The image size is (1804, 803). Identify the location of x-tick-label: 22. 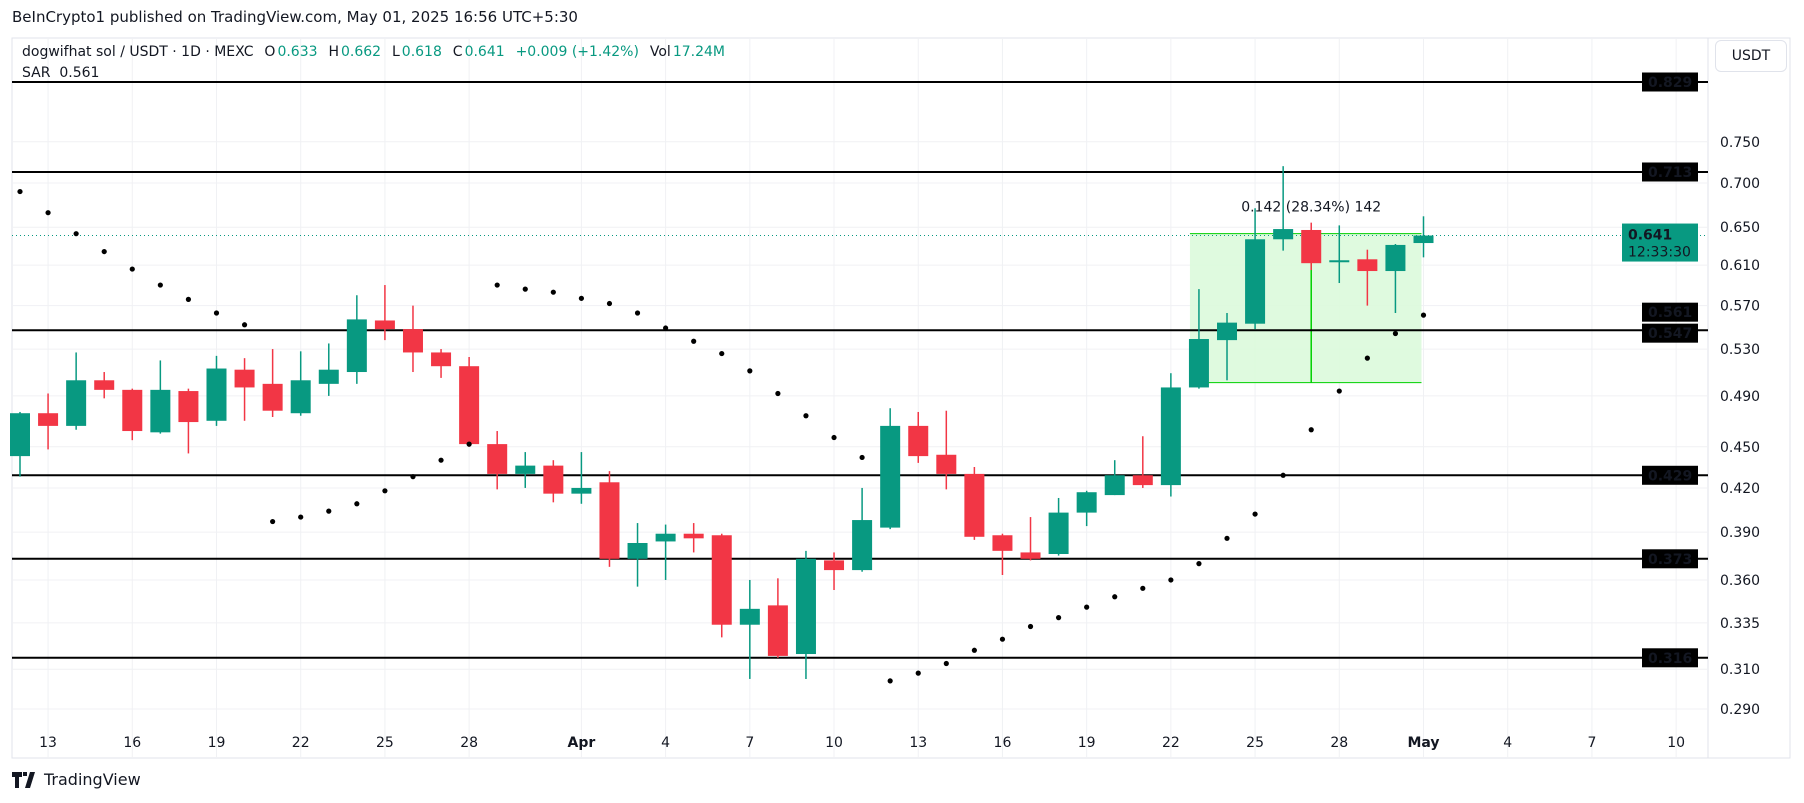
(1171, 743).